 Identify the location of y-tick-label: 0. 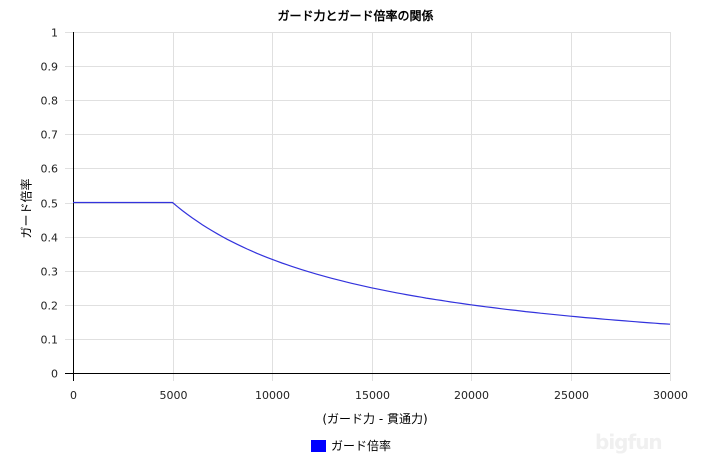
(54, 374).